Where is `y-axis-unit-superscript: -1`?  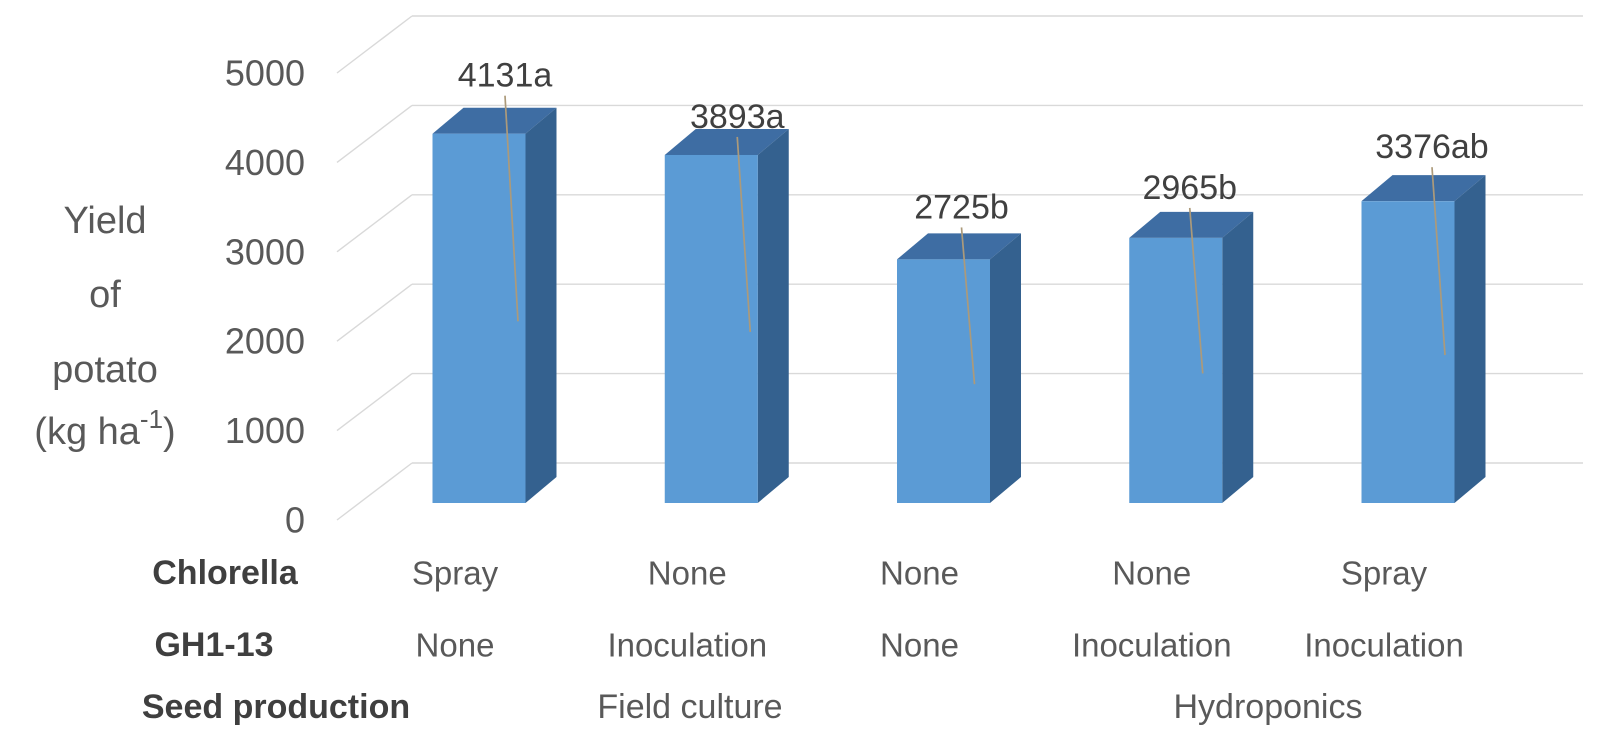
y-axis-unit-superscript: -1 is located at coordinates (151, 419).